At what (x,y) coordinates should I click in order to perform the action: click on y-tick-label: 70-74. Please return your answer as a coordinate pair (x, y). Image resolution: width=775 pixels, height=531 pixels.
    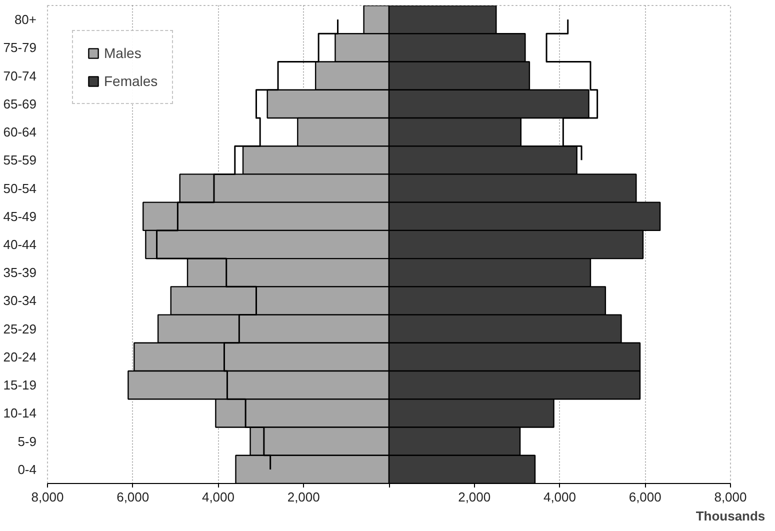
    Looking at the image, I should click on (19, 76).